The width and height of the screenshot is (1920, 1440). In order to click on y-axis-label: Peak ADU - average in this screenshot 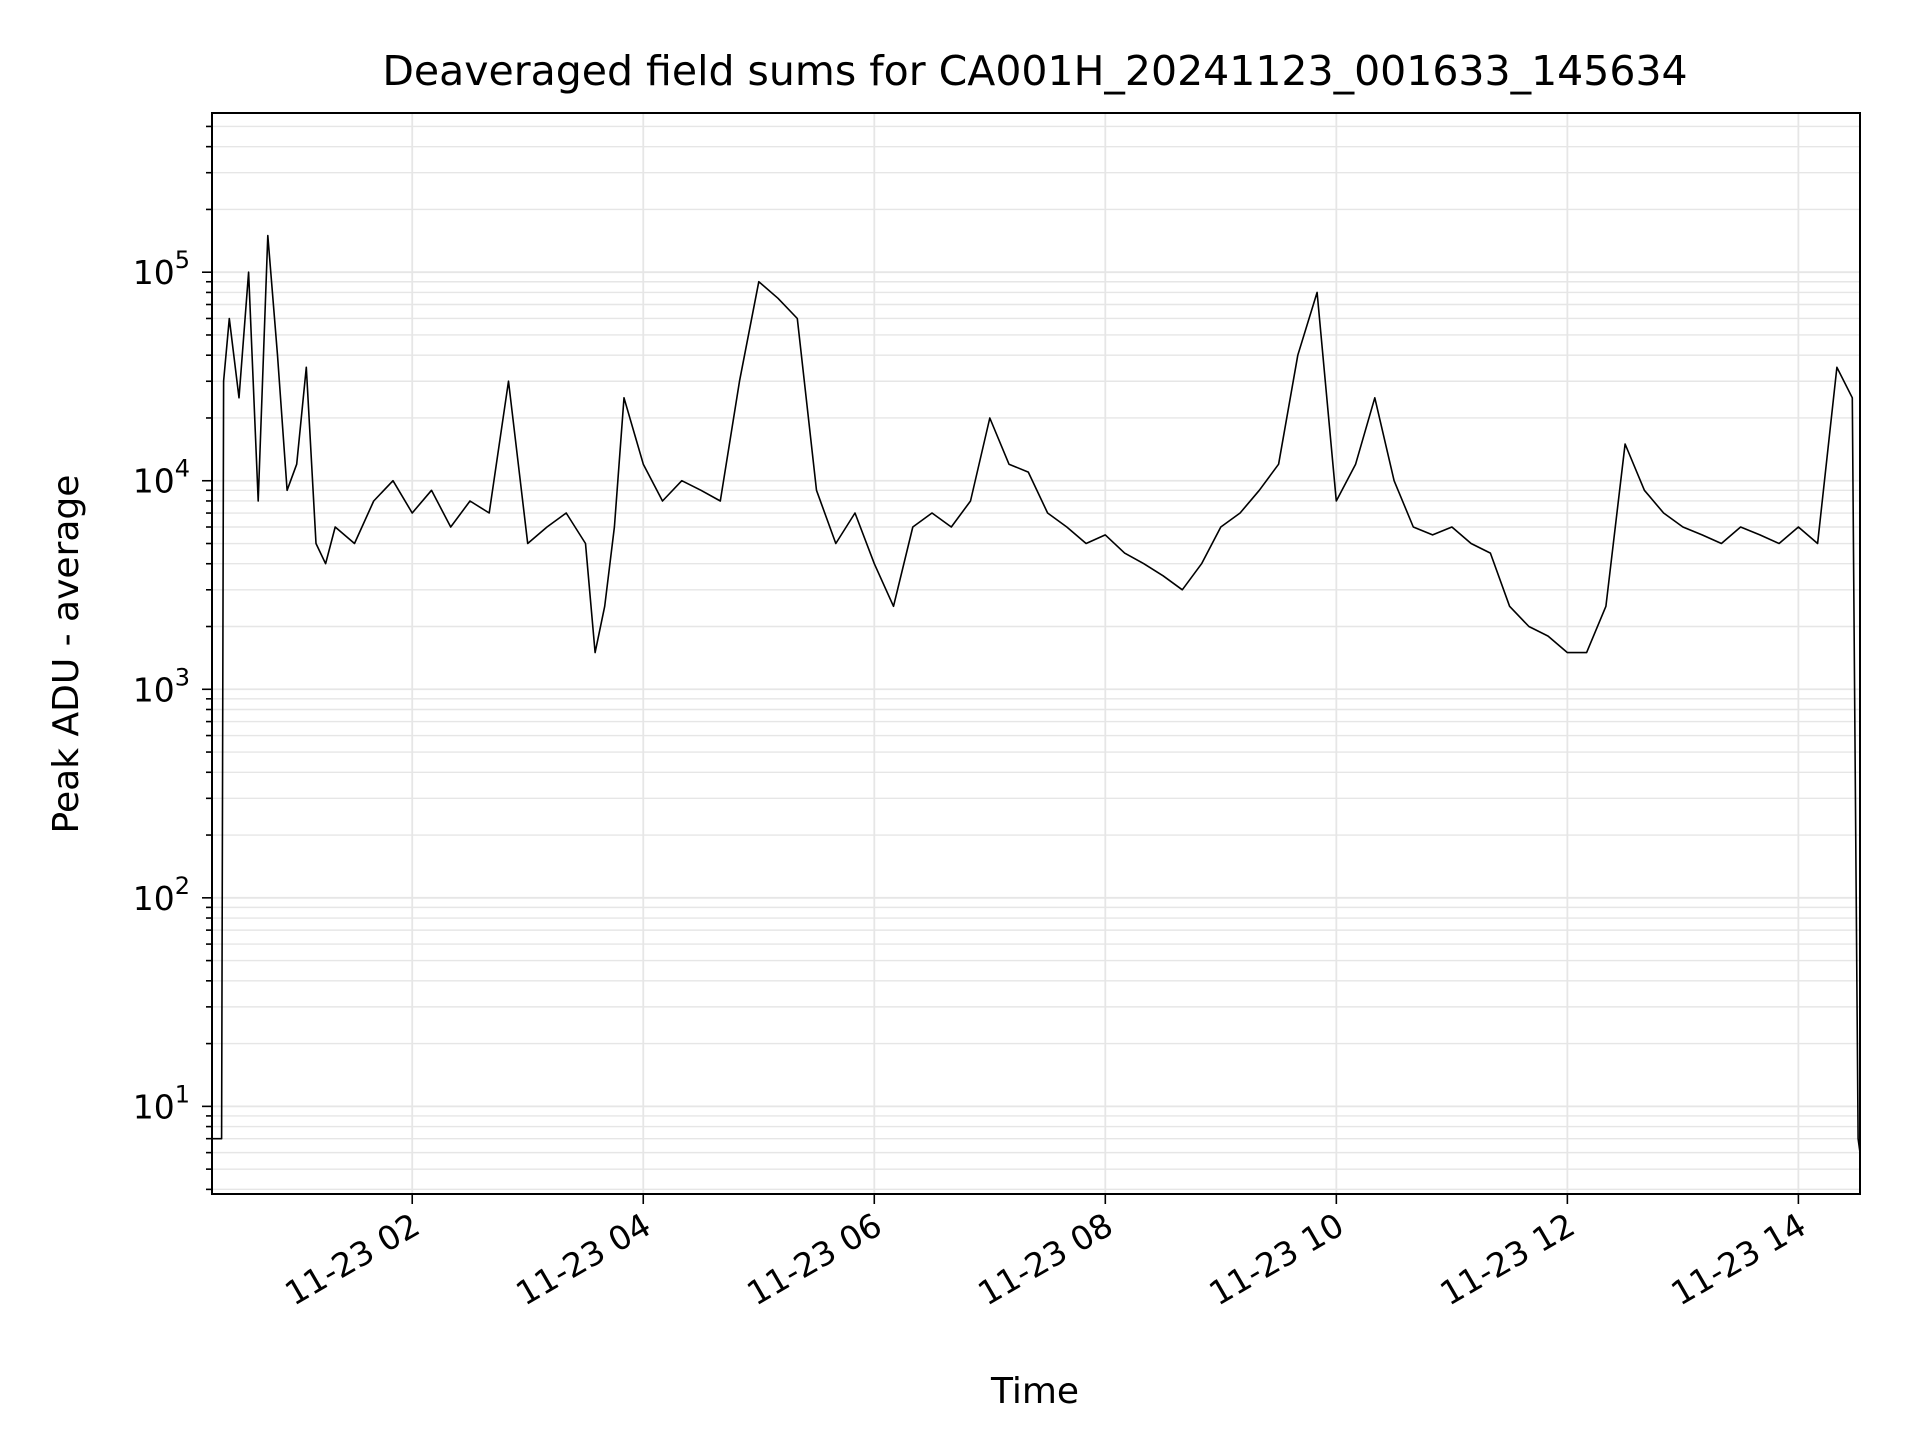, I will do `click(66, 654)`.